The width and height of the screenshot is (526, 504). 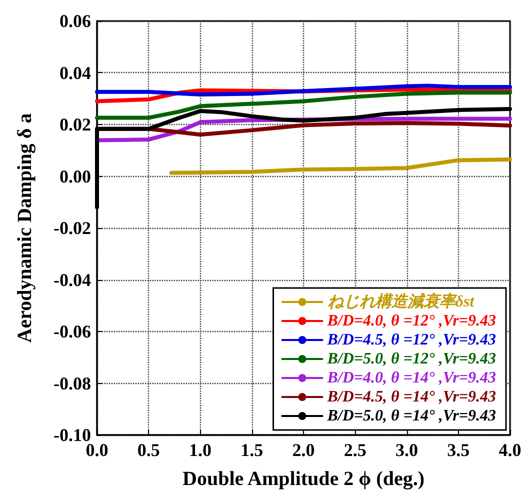 What do you see at coordinates (458, 450) in the screenshot?
I see `x-tick-label: 3.5` at bounding box center [458, 450].